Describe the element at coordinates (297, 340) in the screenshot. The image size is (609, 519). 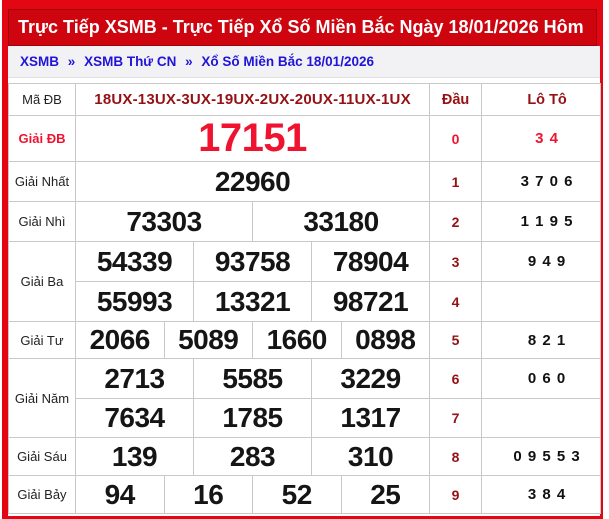
I see `prize-number: 1660` at that location.